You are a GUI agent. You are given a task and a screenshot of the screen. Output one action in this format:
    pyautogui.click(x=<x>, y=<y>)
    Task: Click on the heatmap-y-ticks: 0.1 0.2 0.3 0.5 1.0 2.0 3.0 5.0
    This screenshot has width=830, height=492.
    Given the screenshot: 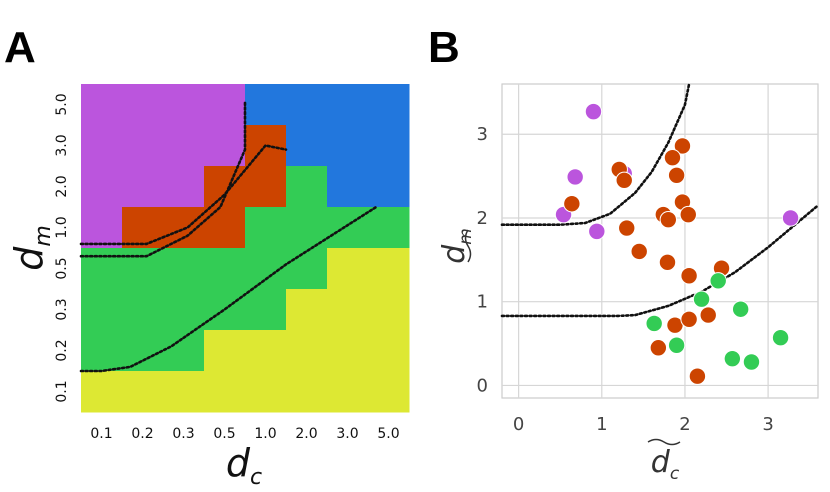 What is the action you would take?
    pyautogui.click(x=62, y=247)
    